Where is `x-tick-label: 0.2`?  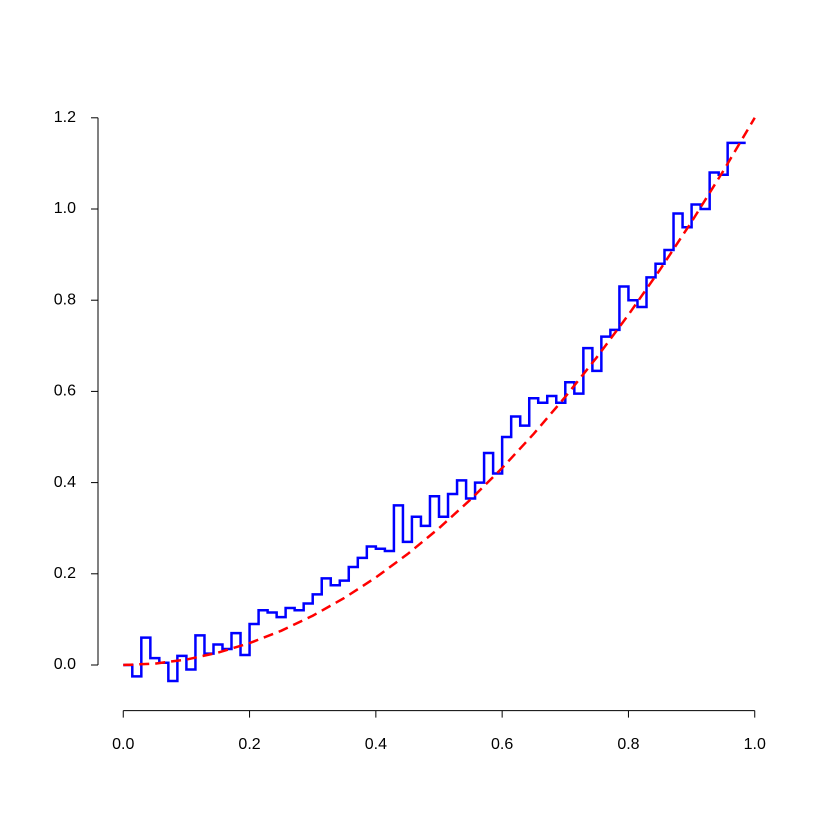 x-tick-label: 0.2 is located at coordinates (249, 744).